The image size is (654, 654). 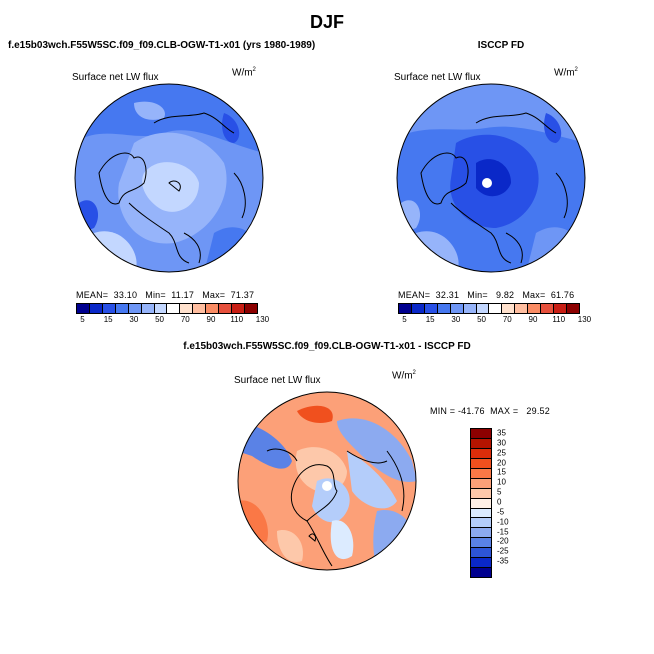 What do you see at coordinates (169, 178) in the screenshot?
I see `model-polar-map` at bounding box center [169, 178].